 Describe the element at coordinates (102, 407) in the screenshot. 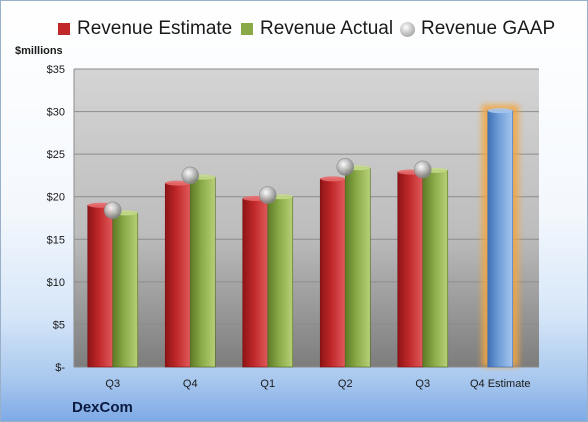

I see `company-name: DexCom` at that location.